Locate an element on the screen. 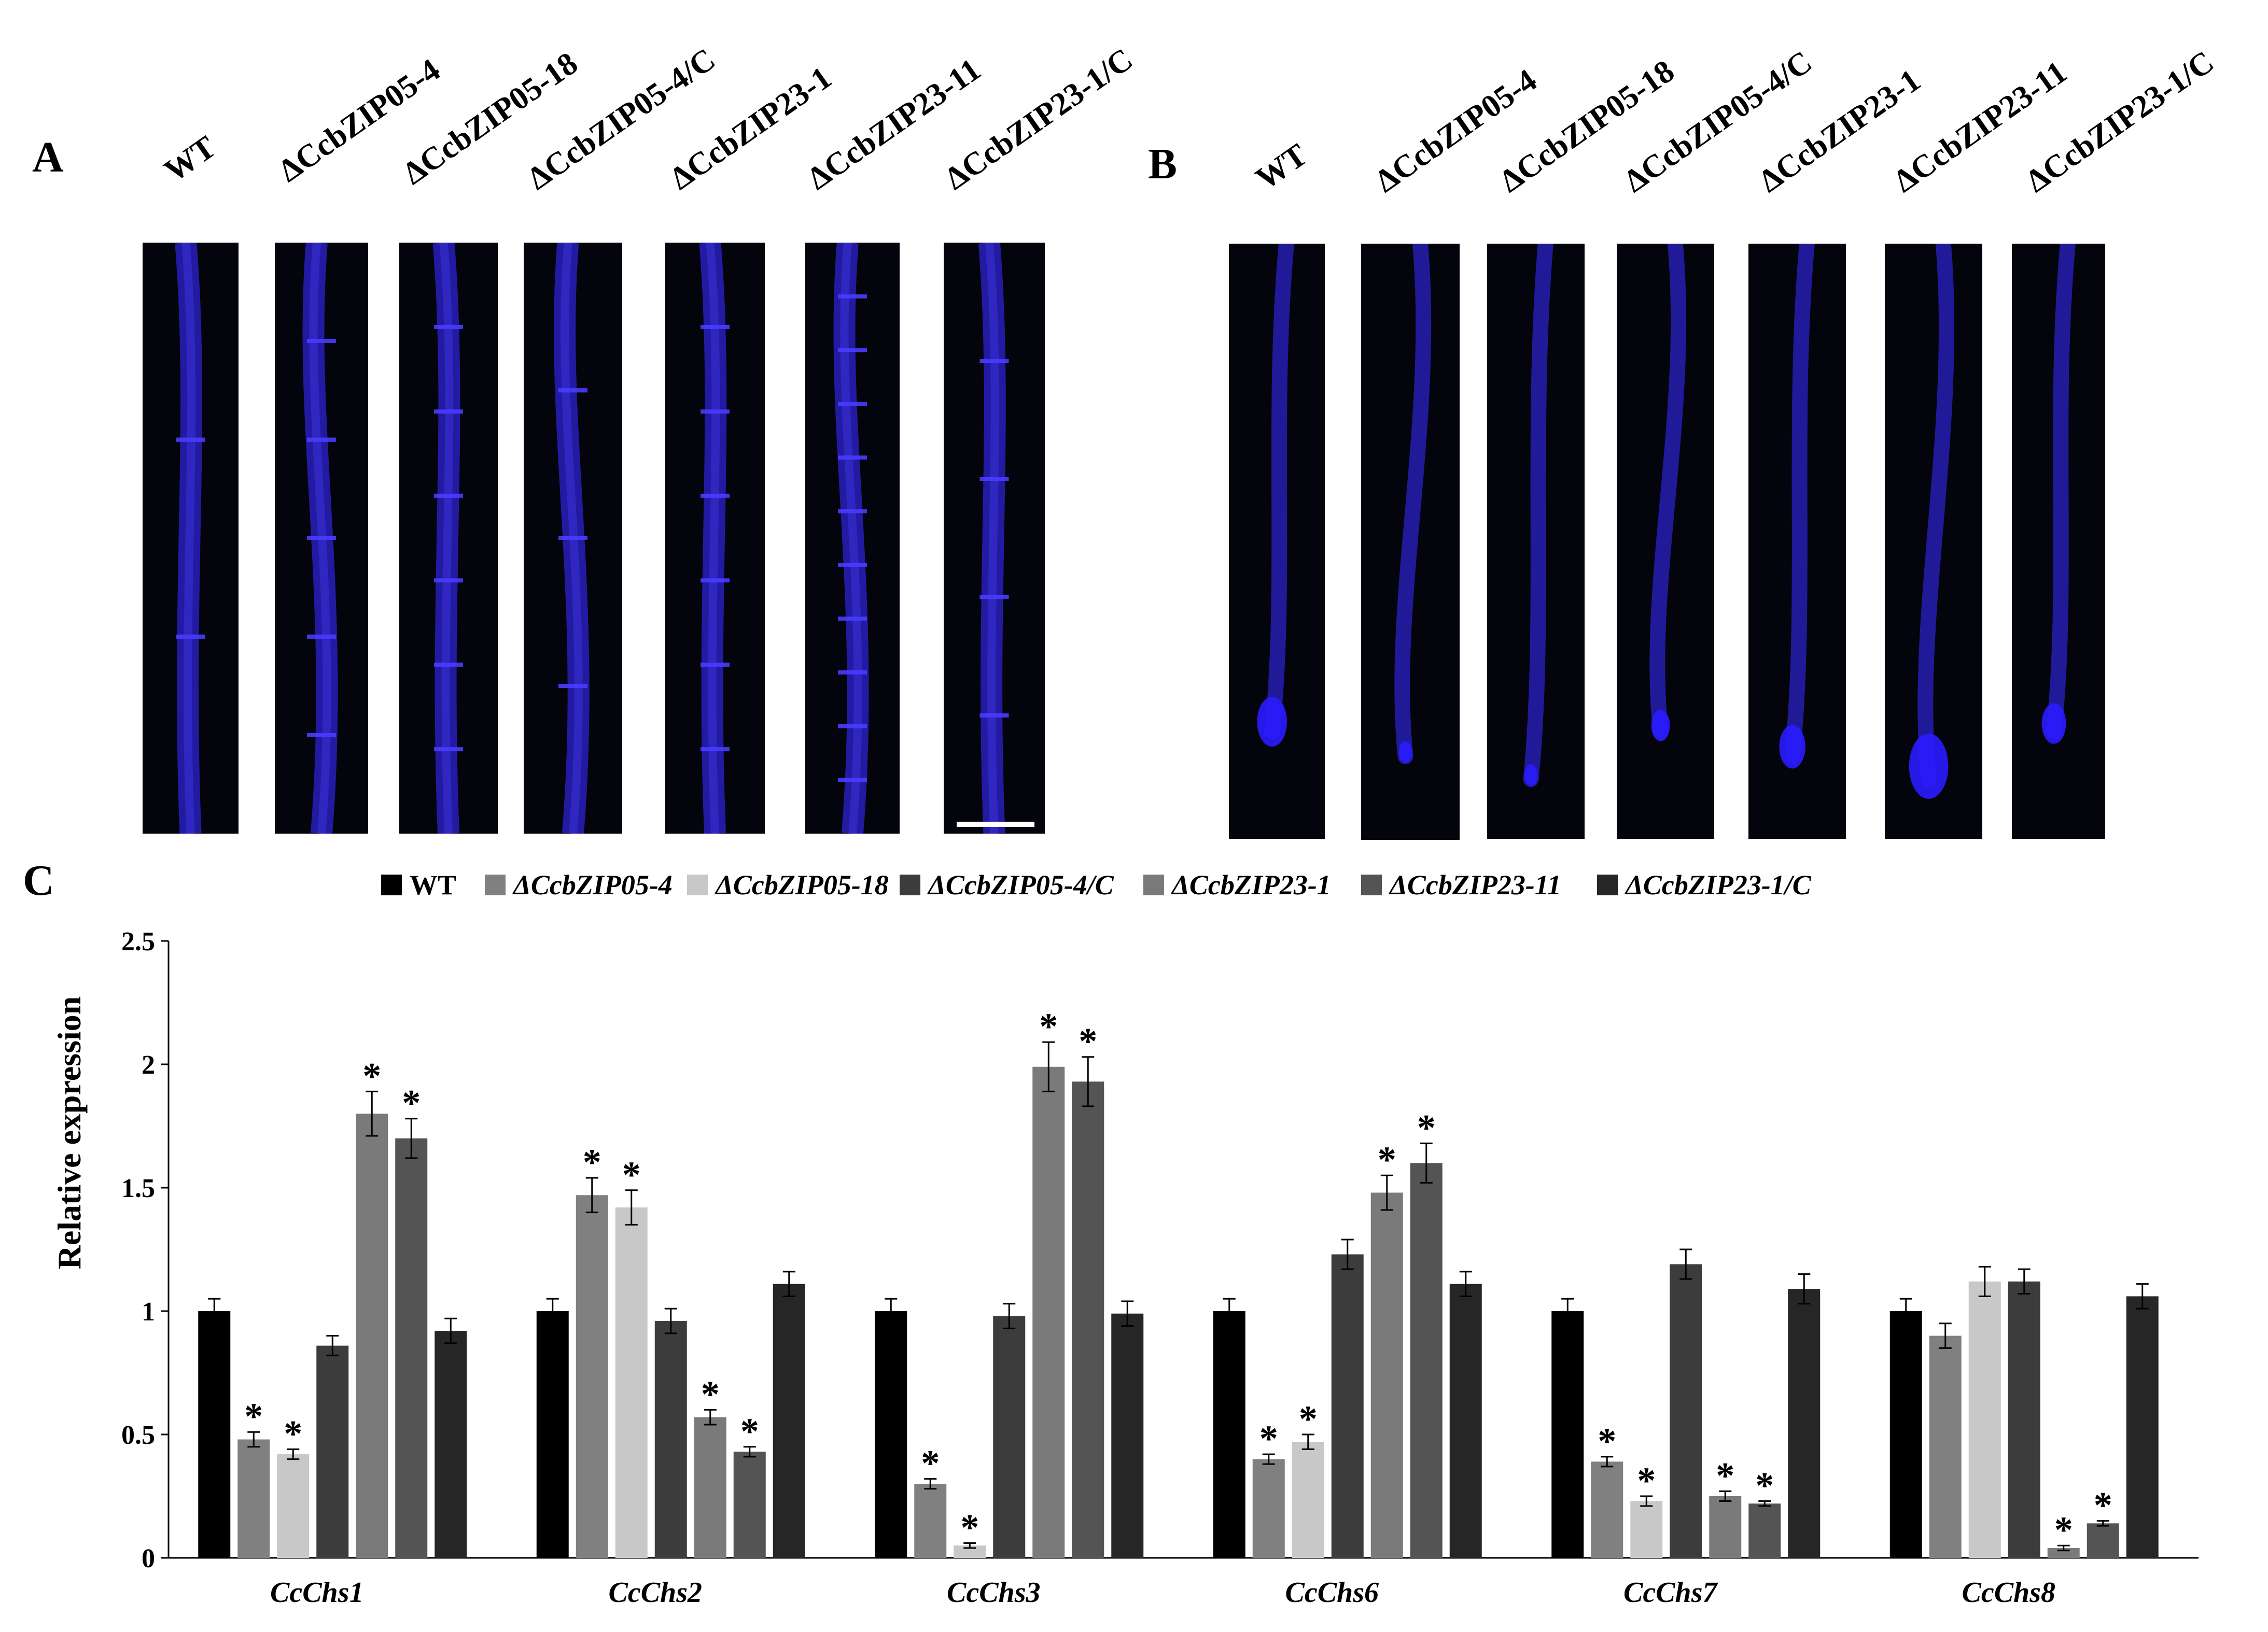  svg-text: ΔCcbZIP23-11 is located at coordinates (1475, 885).